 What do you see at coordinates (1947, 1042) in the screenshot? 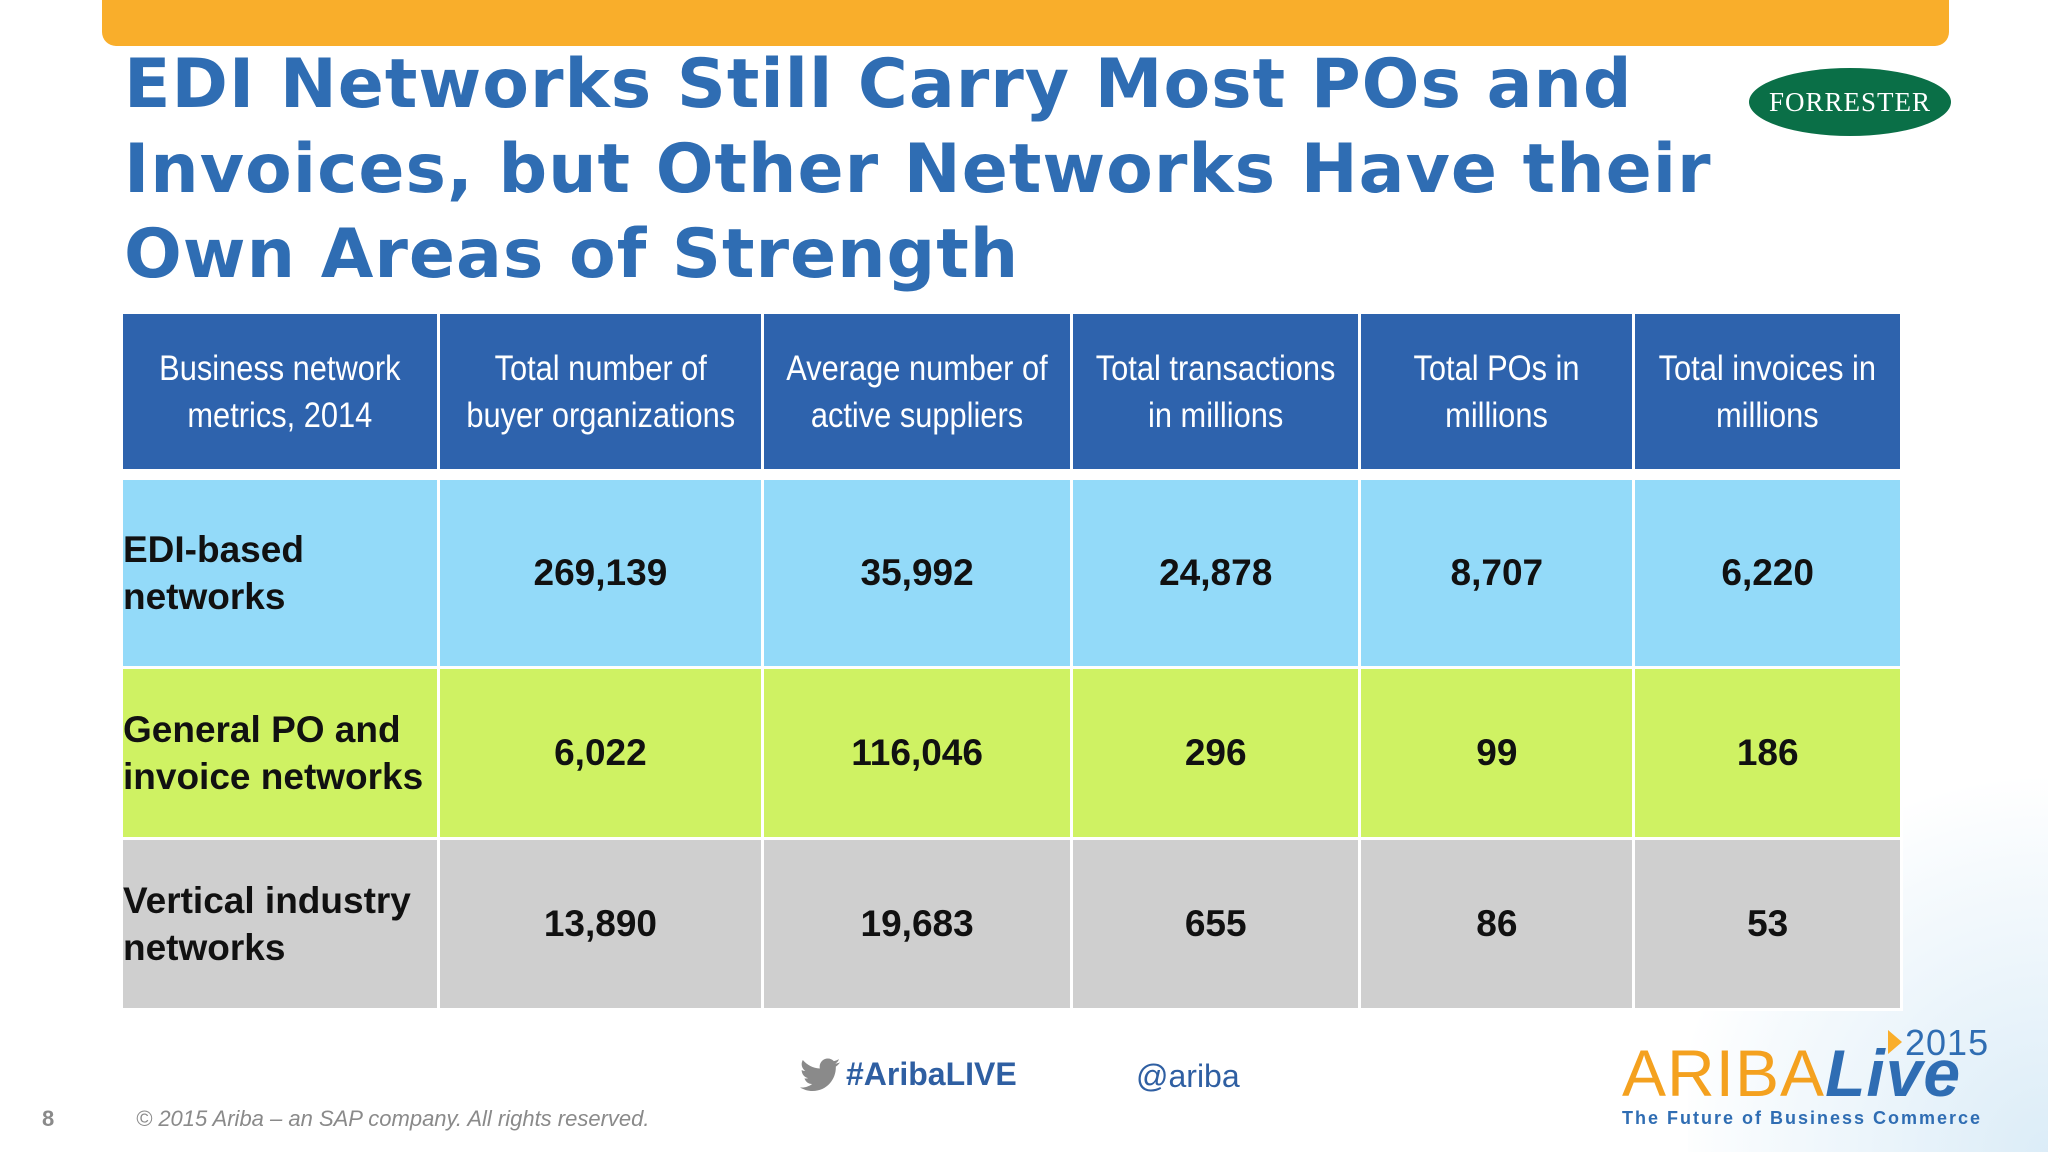
I see `ariba-logo-year: 2015` at bounding box center [1947, 1042].